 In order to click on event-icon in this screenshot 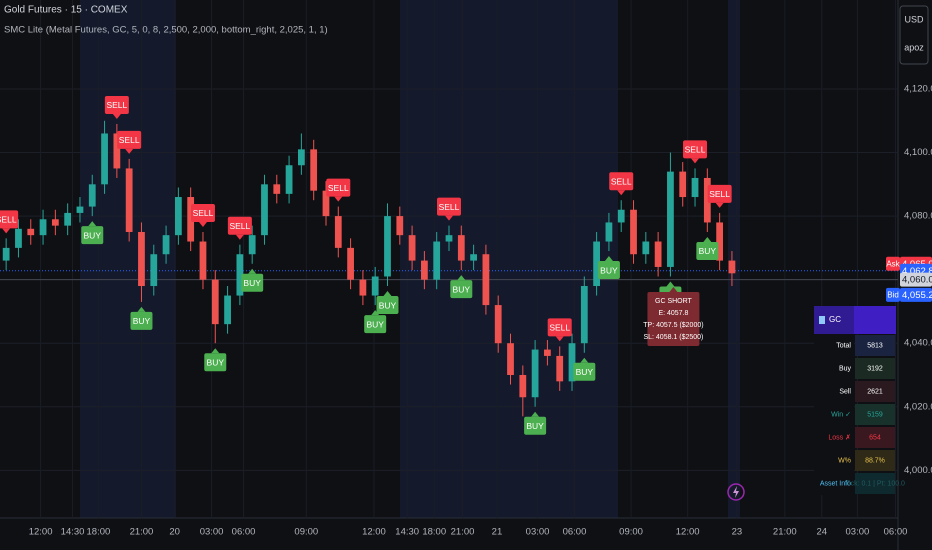, I will do `click(736, 492)`.